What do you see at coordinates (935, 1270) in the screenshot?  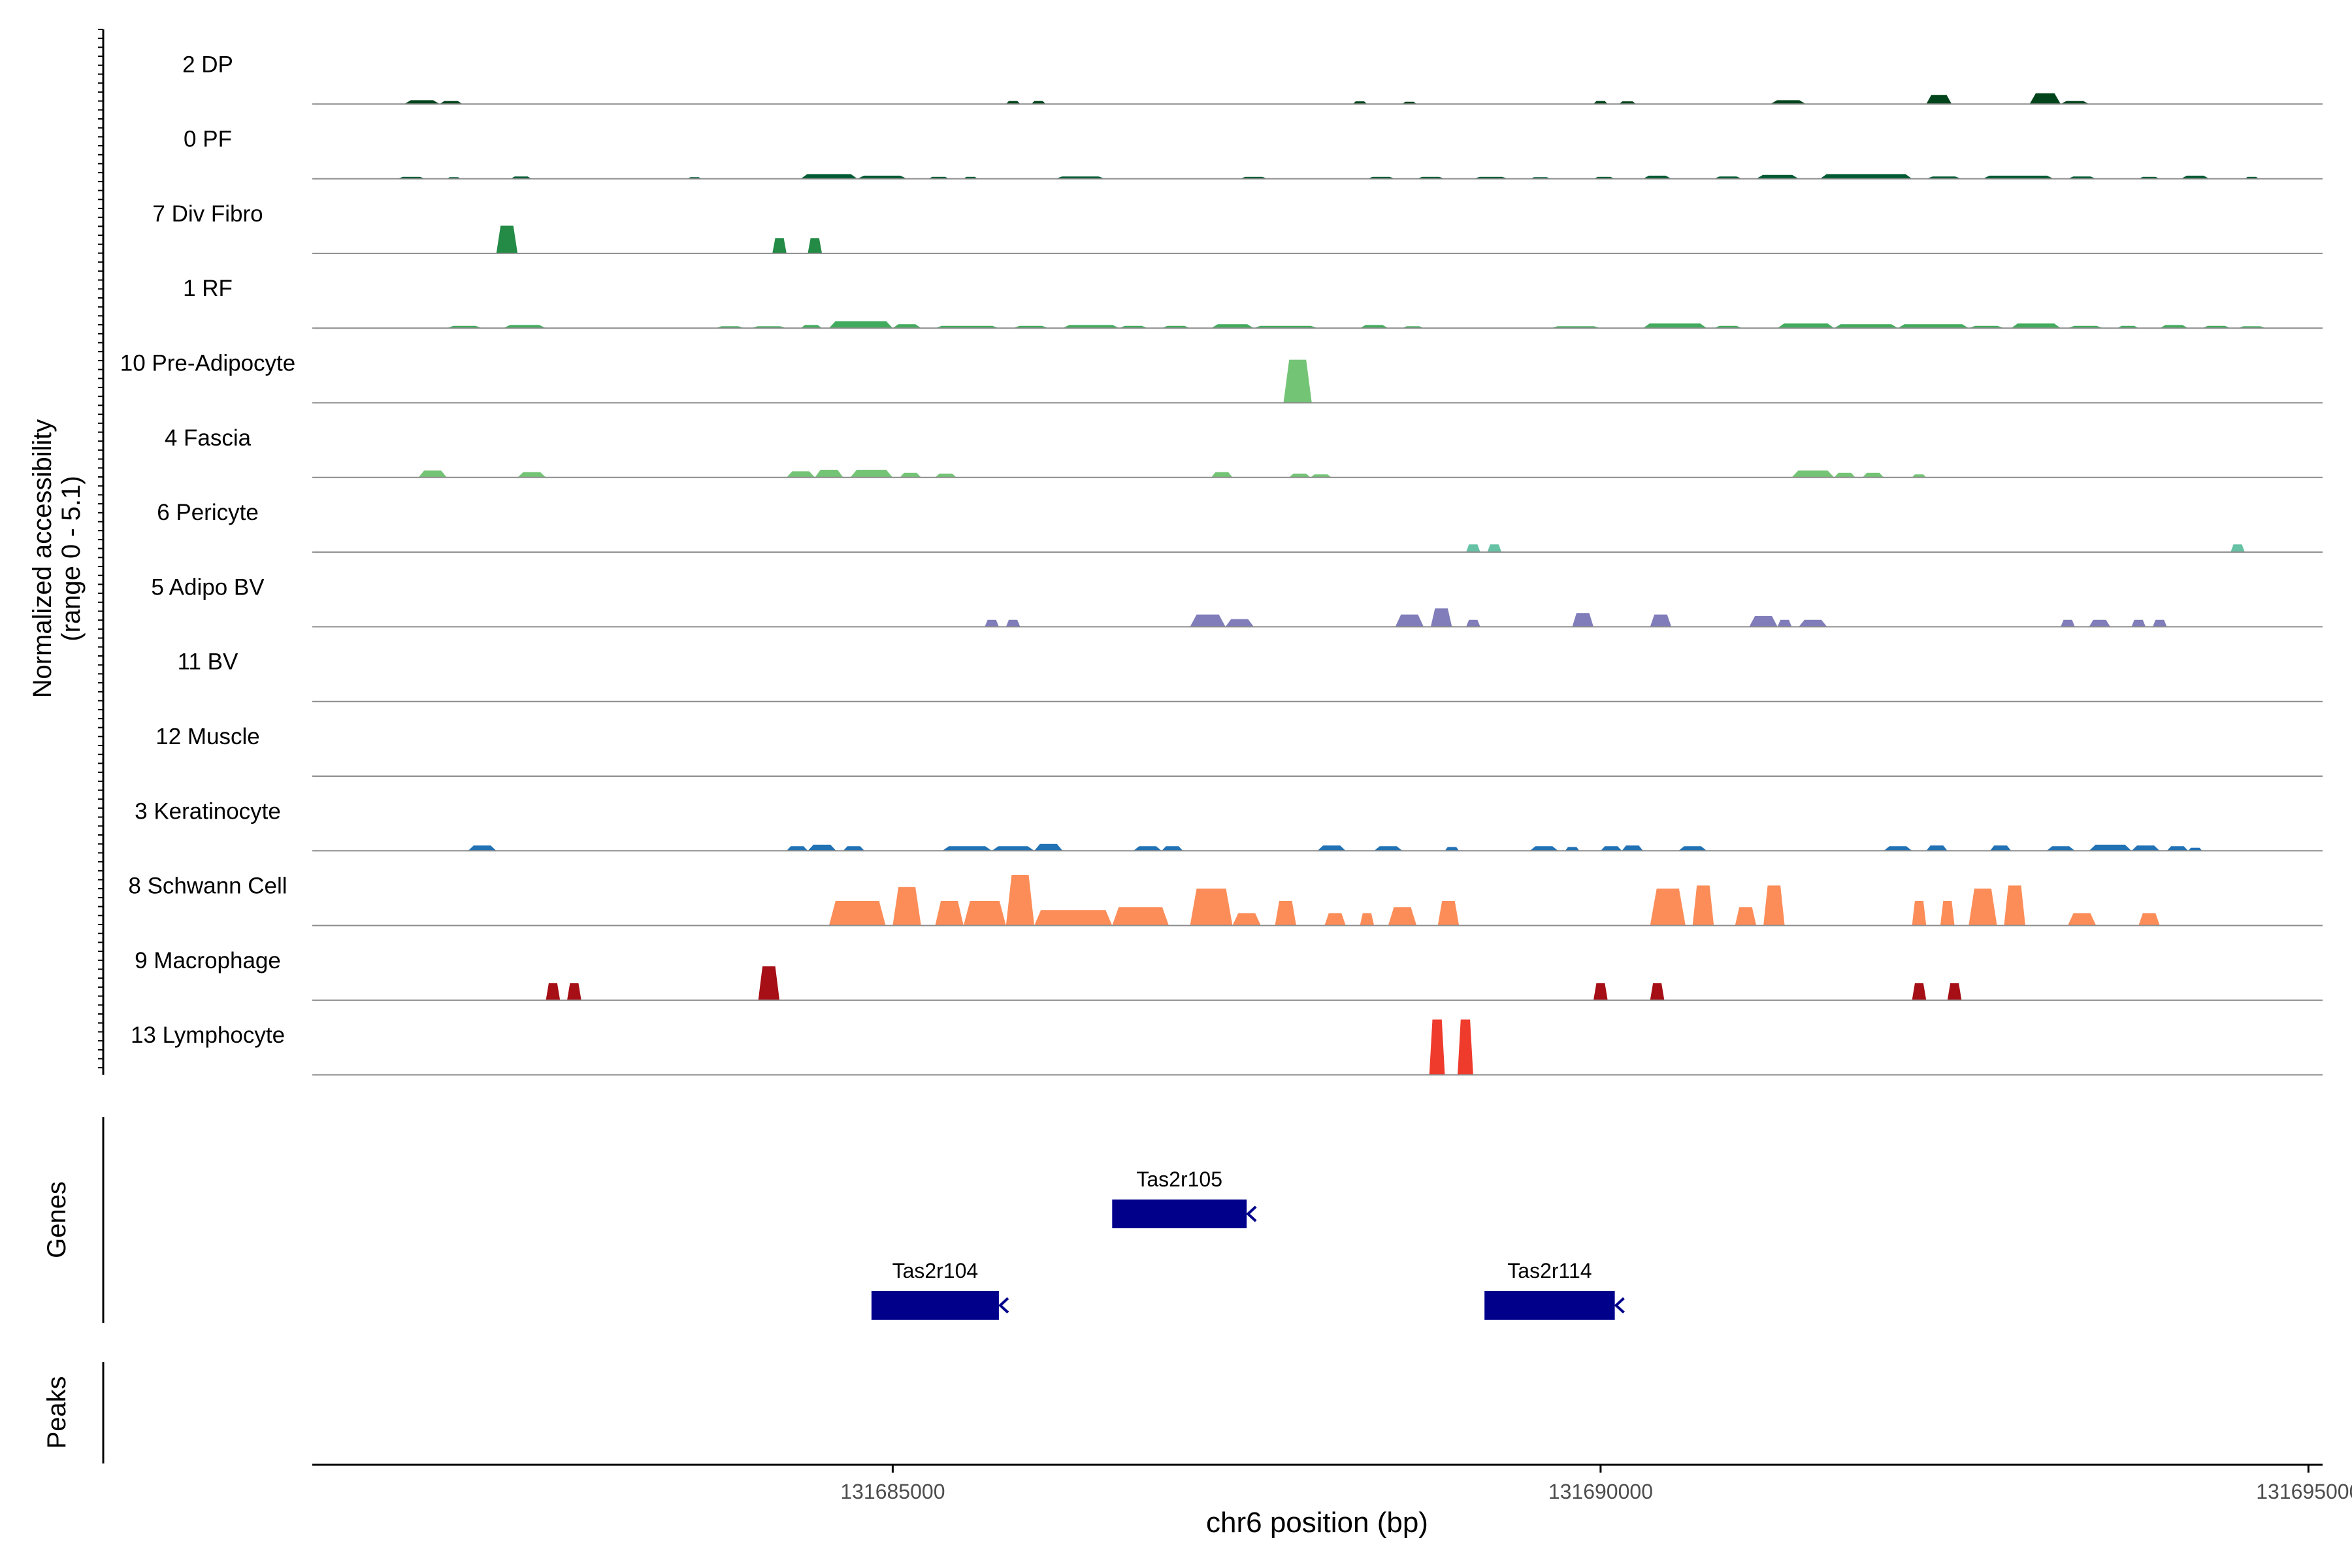 I see `gene-label: Tas2r104` at bounding box center [935, 1270].